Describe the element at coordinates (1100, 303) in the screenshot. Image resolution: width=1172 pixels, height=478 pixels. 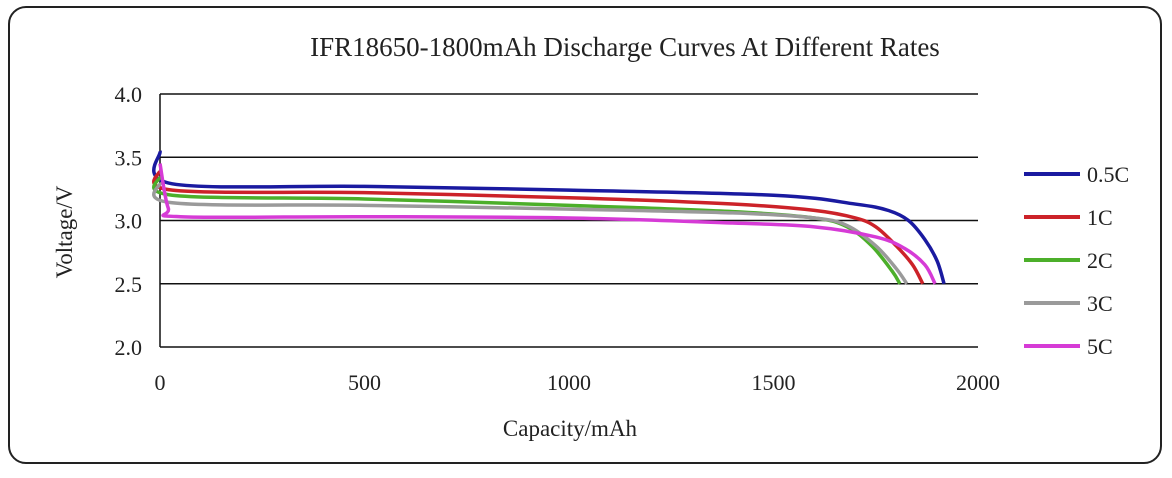
I see `legend-label: 3C` at that location.